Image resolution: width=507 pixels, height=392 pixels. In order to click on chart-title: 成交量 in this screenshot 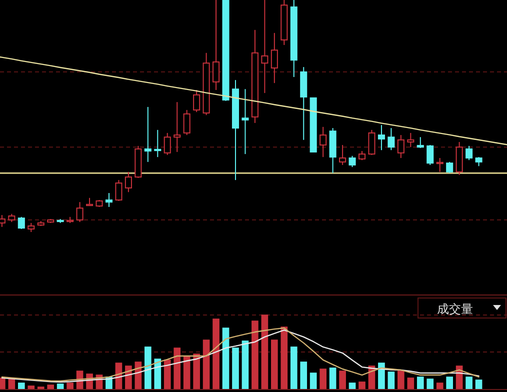, I will do `click(455, 309)`.